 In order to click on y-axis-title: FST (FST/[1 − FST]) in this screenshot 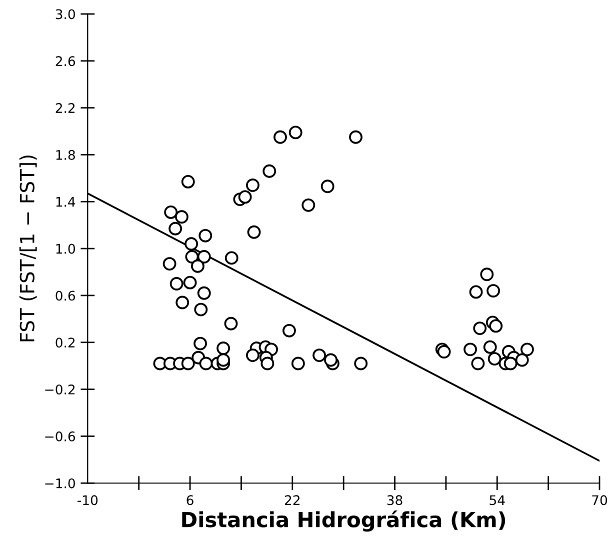, I will do `click(28, 249)`.